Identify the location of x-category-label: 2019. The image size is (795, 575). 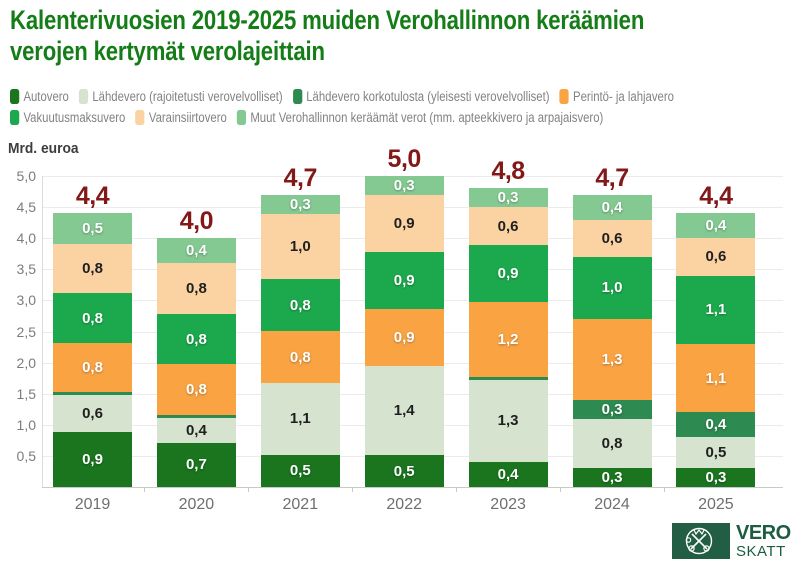
(92, 504).